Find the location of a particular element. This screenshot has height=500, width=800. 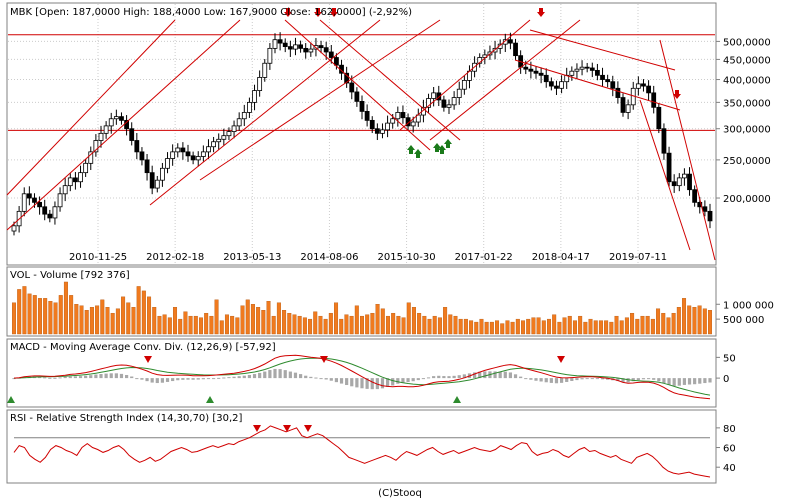

y-tick-label: 350,0000 is located at coordinates (747, 103).